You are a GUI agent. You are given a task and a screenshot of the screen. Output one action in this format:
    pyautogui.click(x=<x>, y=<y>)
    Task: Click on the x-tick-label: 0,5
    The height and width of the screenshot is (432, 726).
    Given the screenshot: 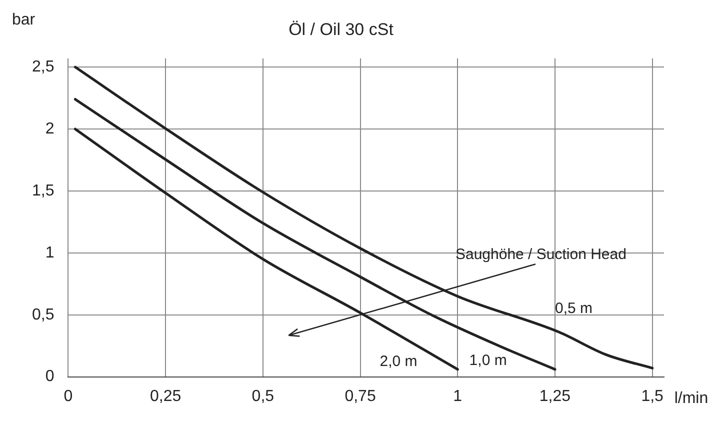 What is the action you would take?
    pyautogui.click(x=263, y=396)
    